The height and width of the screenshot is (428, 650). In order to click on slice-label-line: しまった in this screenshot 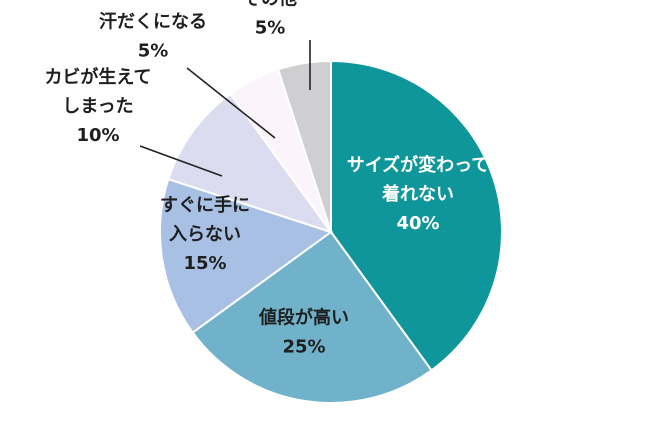, I will do `click(97, 106)`.